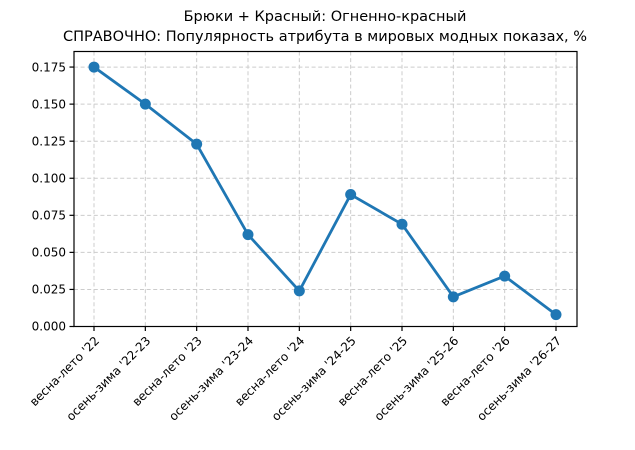 The height and width of the screenshot is (450, 635). Describe the element at coordinates (49, 104) in the screenshot. I see `y-tick-label: 0.150` at that location.